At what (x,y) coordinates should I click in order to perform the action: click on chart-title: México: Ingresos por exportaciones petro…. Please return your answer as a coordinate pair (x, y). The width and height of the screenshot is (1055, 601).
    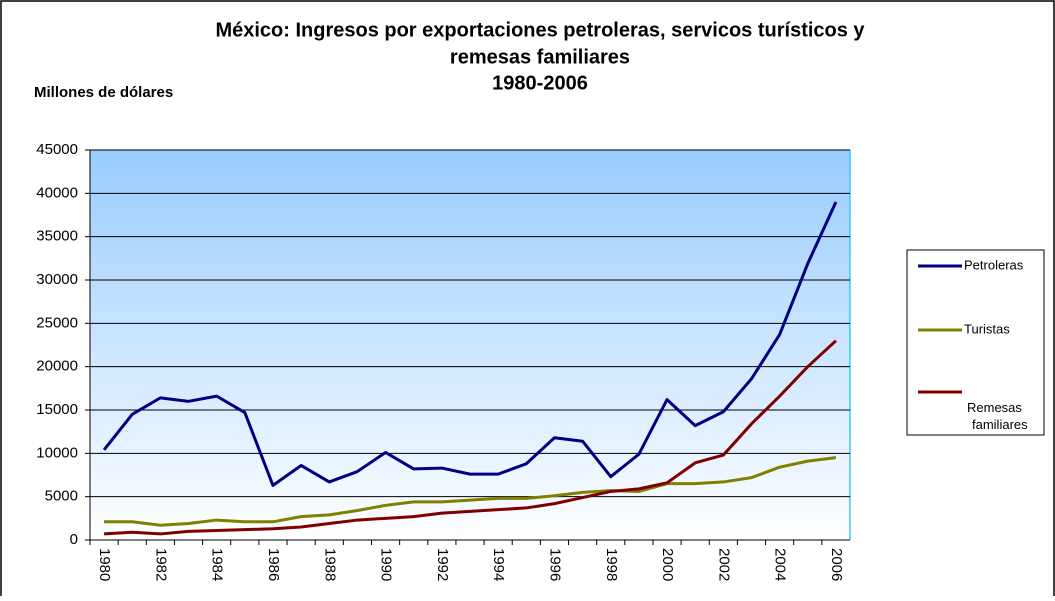
    Looking at the image, I should click on (540, 30).